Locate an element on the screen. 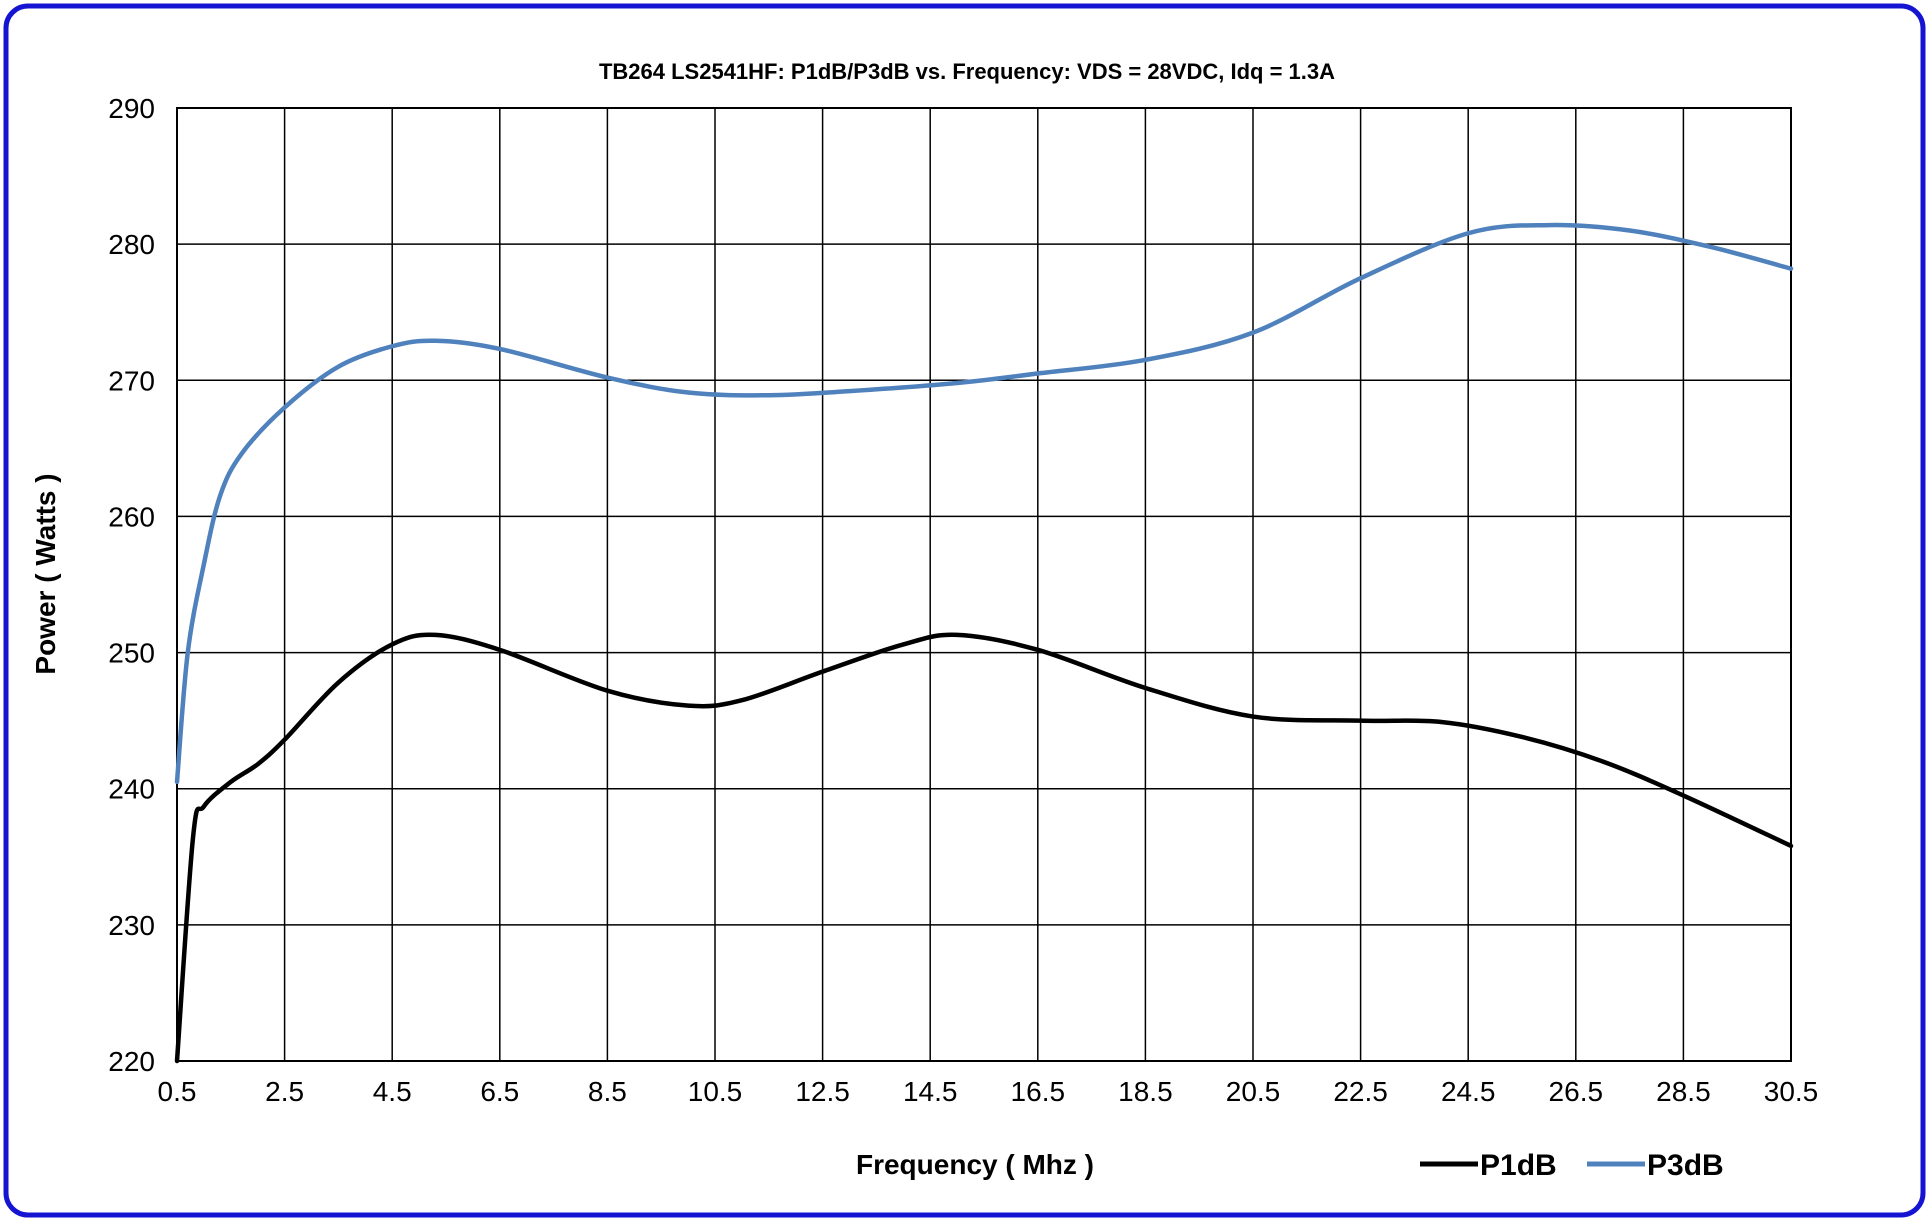 The height and width of the screenshot is (1221, 1929). x-tick-label: 30.5 is located at coordinates (1791, 1091).